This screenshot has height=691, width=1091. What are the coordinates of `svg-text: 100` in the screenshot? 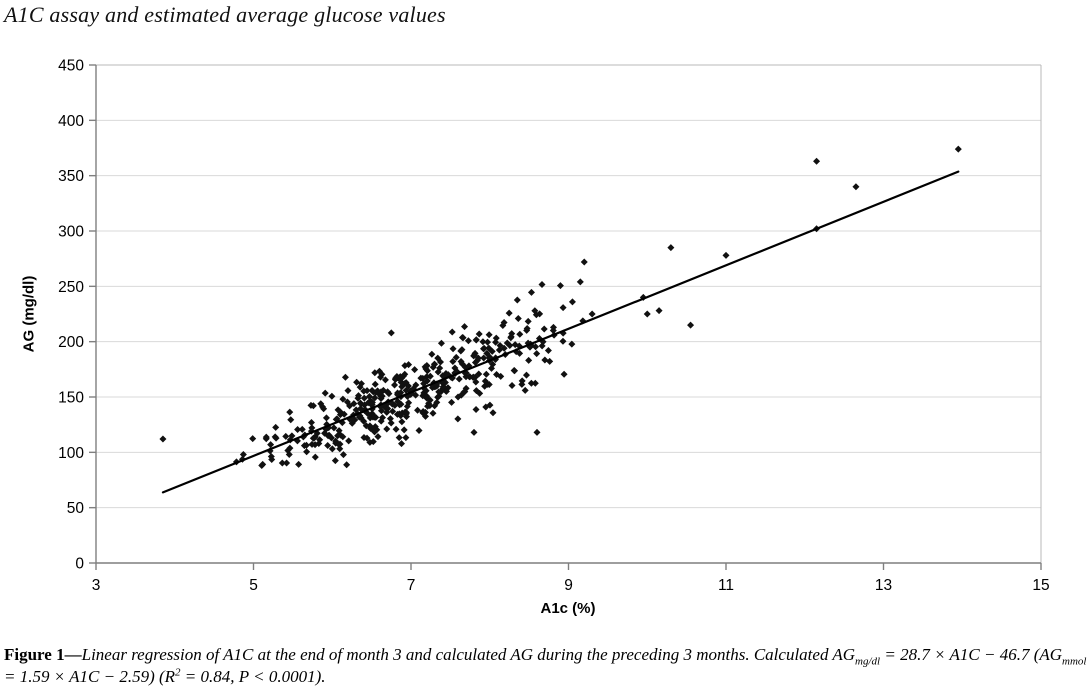 It's located at (71, 453).